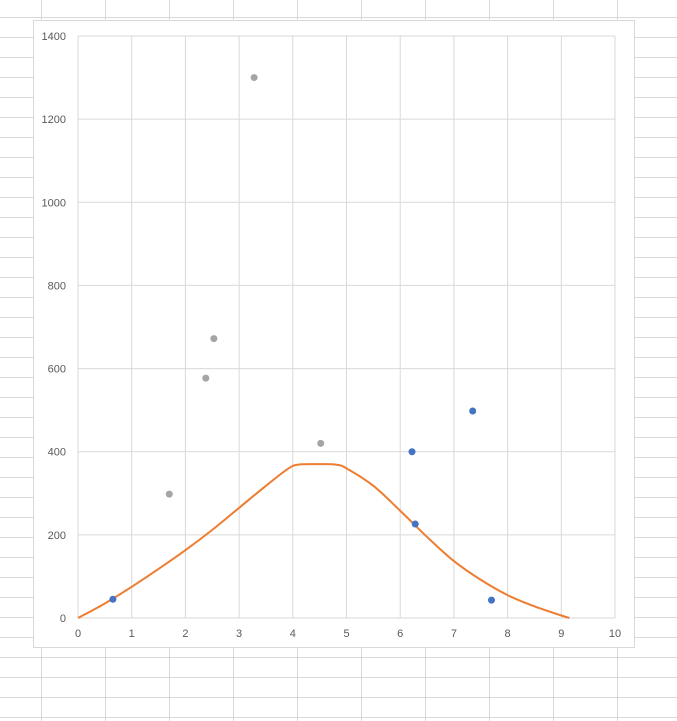 The image size is (677, 721). Describe the element at coordinates (346, 634) in the screenshot. I see `x-tick-label: 5` at that location.